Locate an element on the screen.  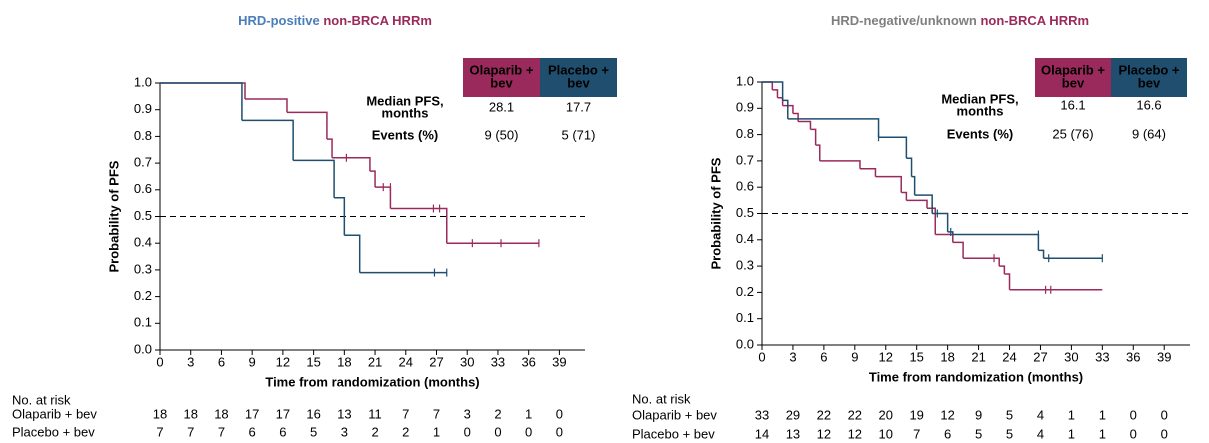
table-cell: 17.7 is located at coordinates (578, 106).